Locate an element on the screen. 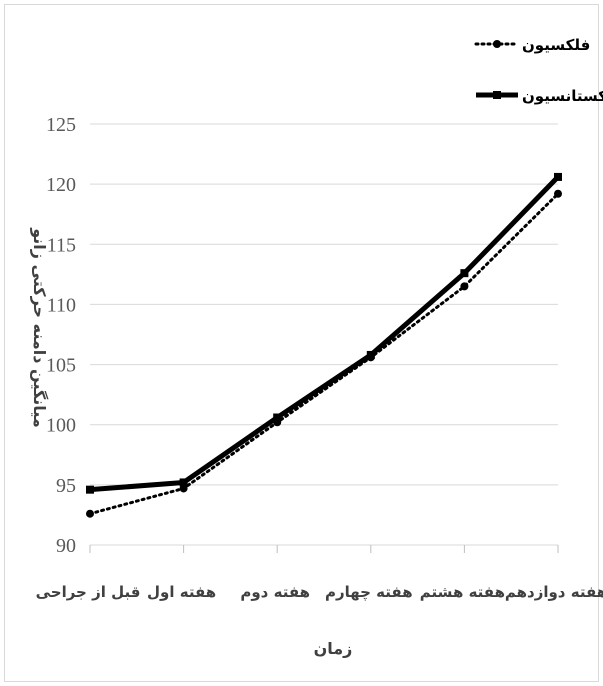  y-axis-title: میانگین دامنه حرکتی زانو is located at coordinates (39, 327).